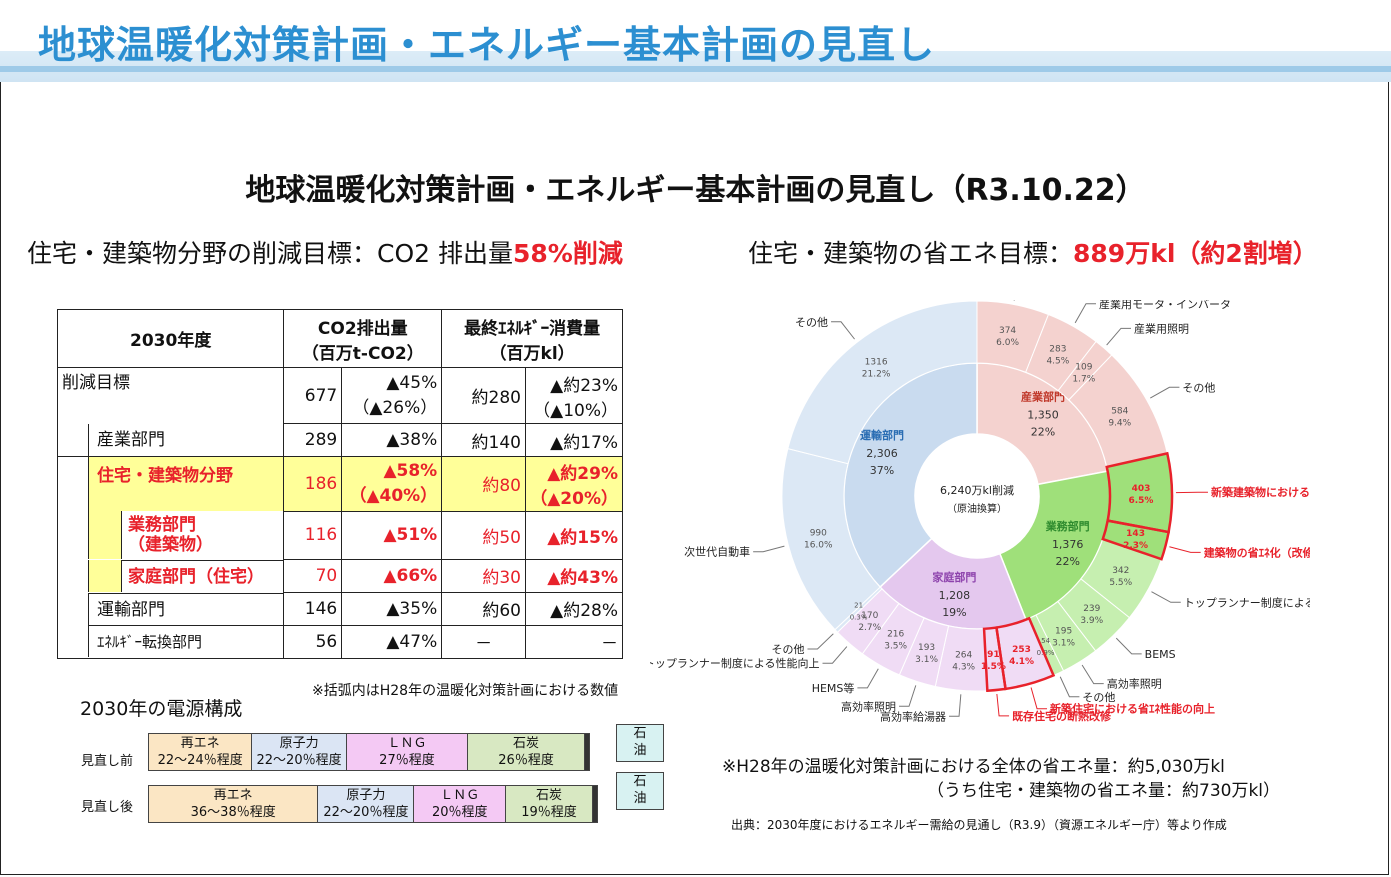  What do you see at coordinates (1063, 643) in the screenshot?
I see `donut-outer-pct-8: 3.1%` at bounding box center [1063, 643].